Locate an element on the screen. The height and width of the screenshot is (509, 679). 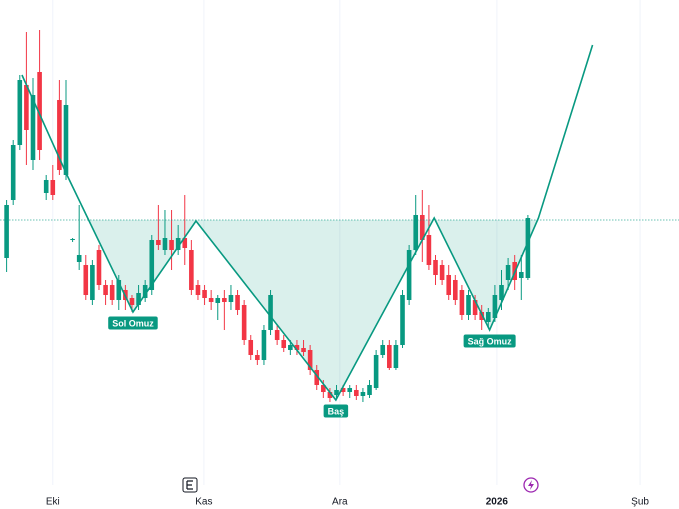
e-icon-glyph is located at coordinates (189, 485).